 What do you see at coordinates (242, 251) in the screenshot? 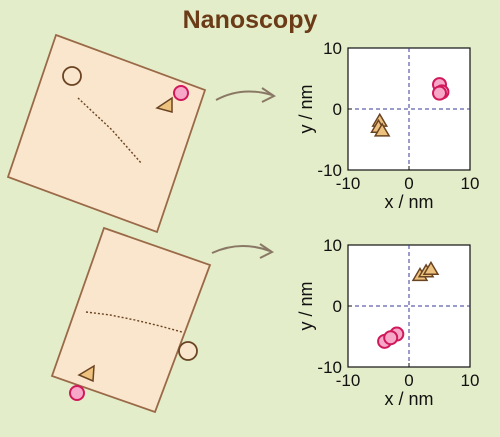
I see `arrow-bottom` at bounding box center [242, 251].